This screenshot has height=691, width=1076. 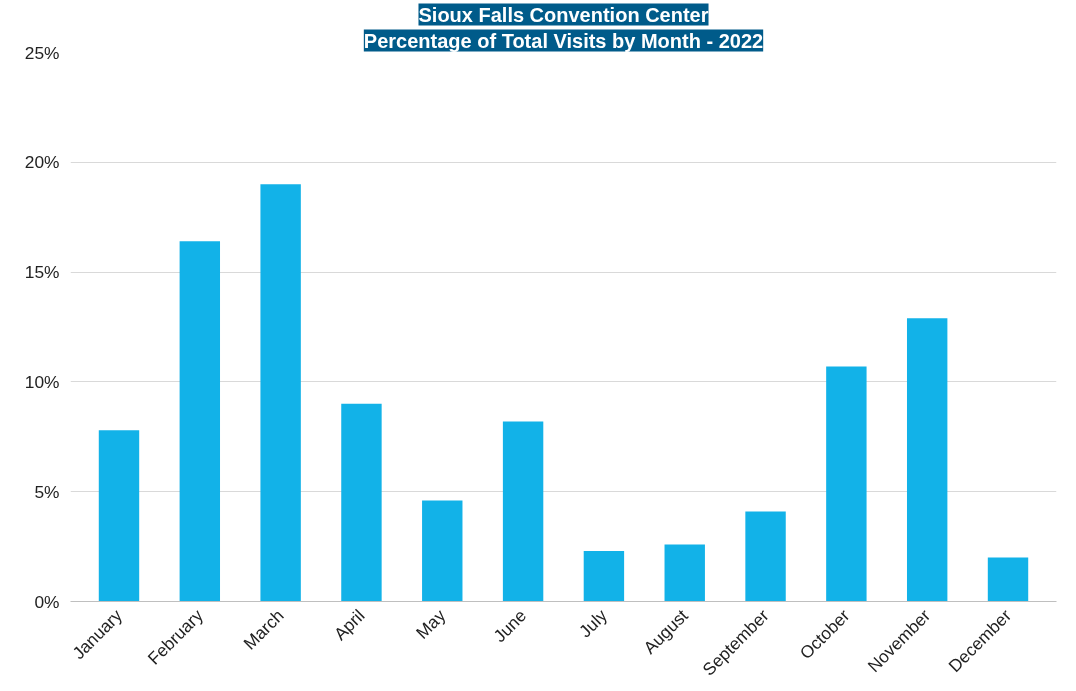 I want to click on y-tick-label: 20%, so click(x=42, y=162).